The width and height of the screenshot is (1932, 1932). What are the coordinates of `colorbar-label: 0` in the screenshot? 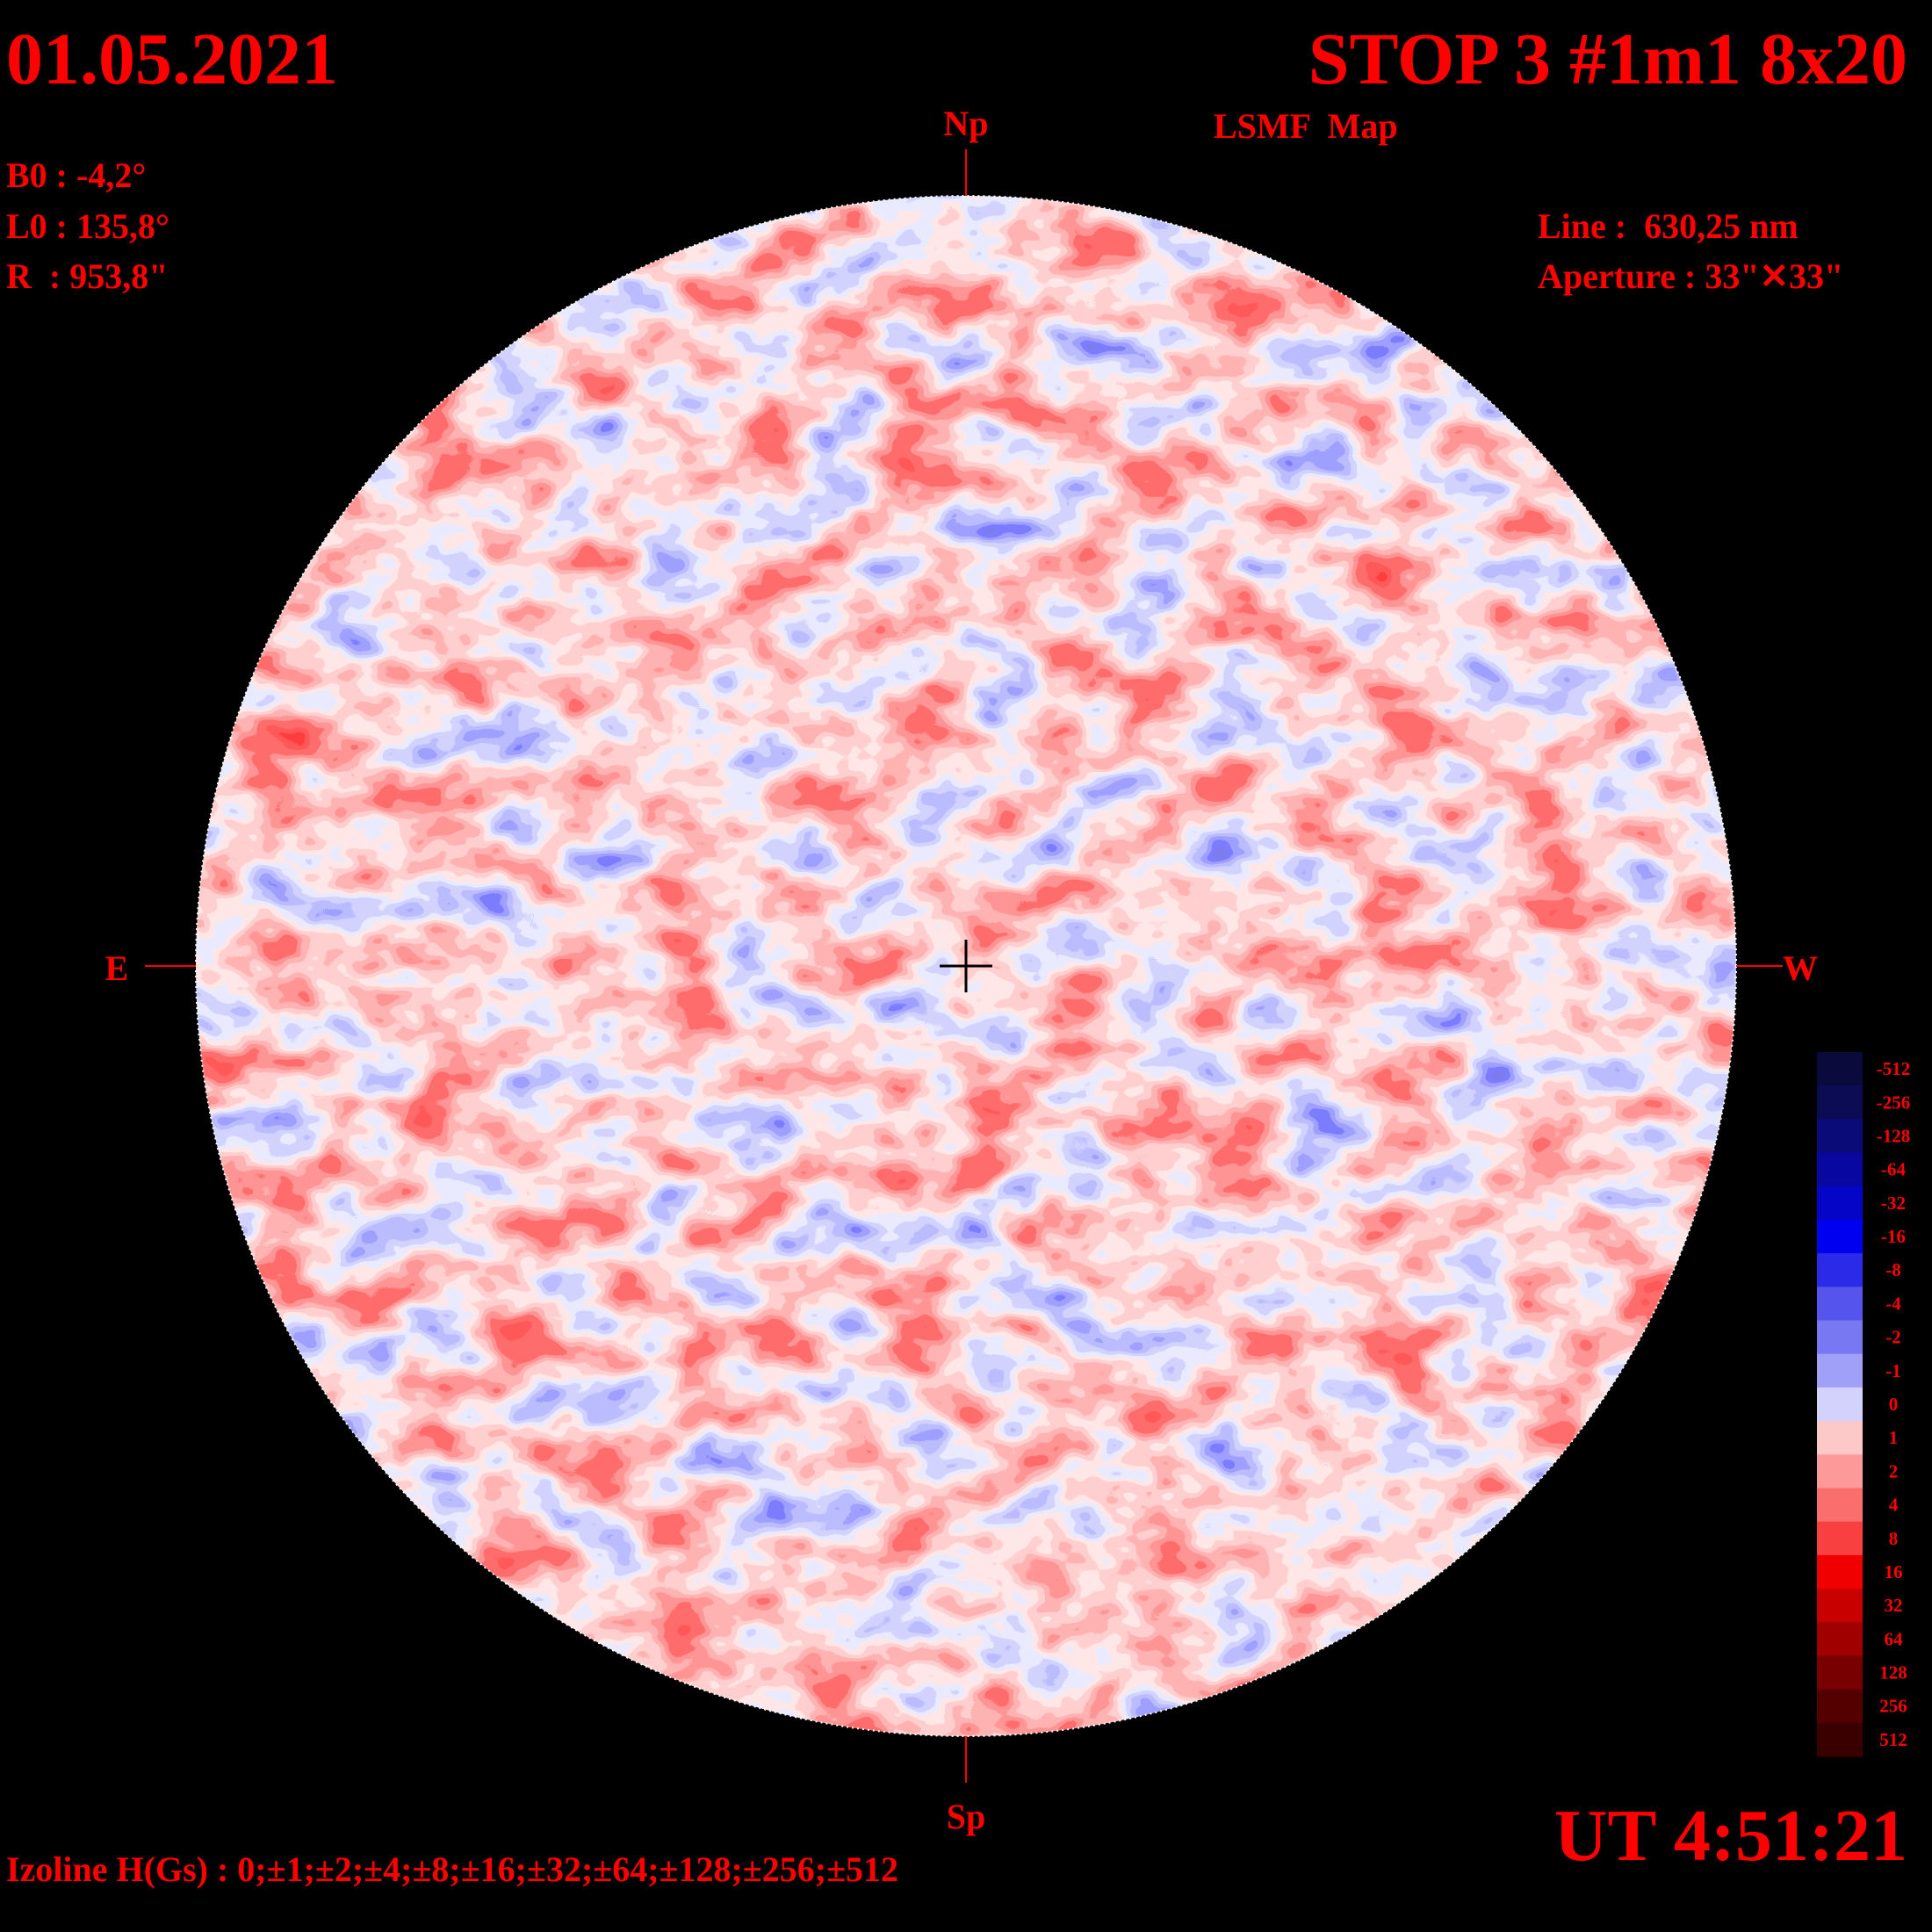 It's located at (1894, 1405).